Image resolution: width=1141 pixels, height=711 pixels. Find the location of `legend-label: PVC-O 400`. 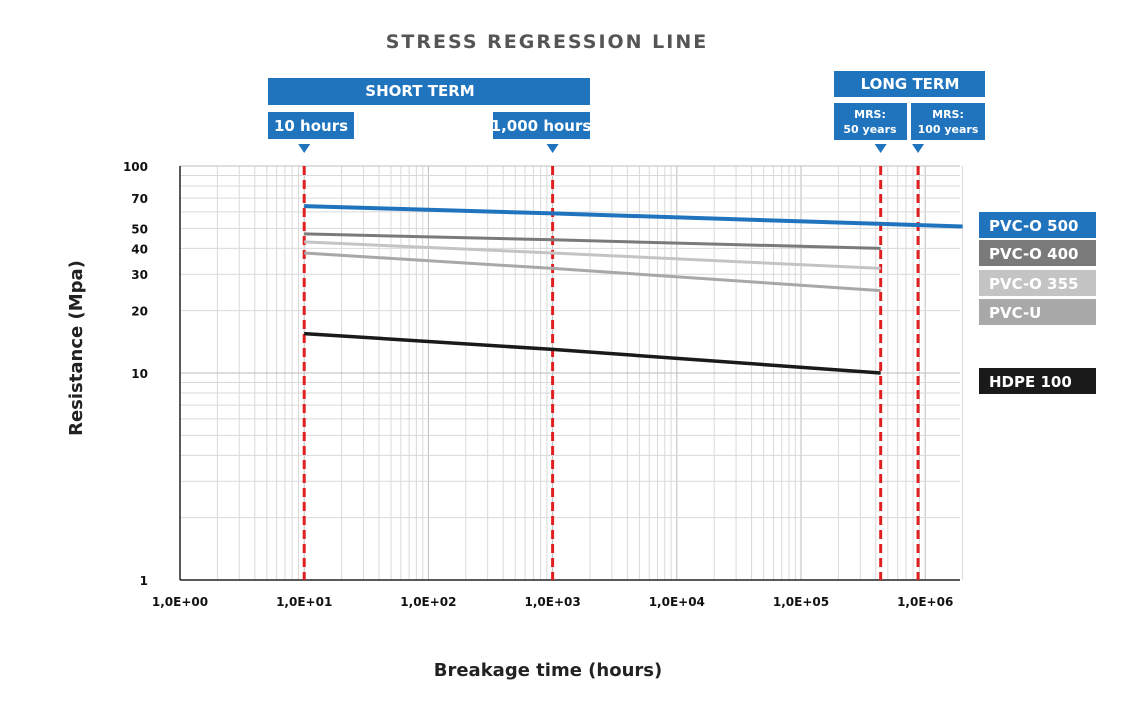

legend-label: PVC-O 400 is located at coordinates (1033, 254).